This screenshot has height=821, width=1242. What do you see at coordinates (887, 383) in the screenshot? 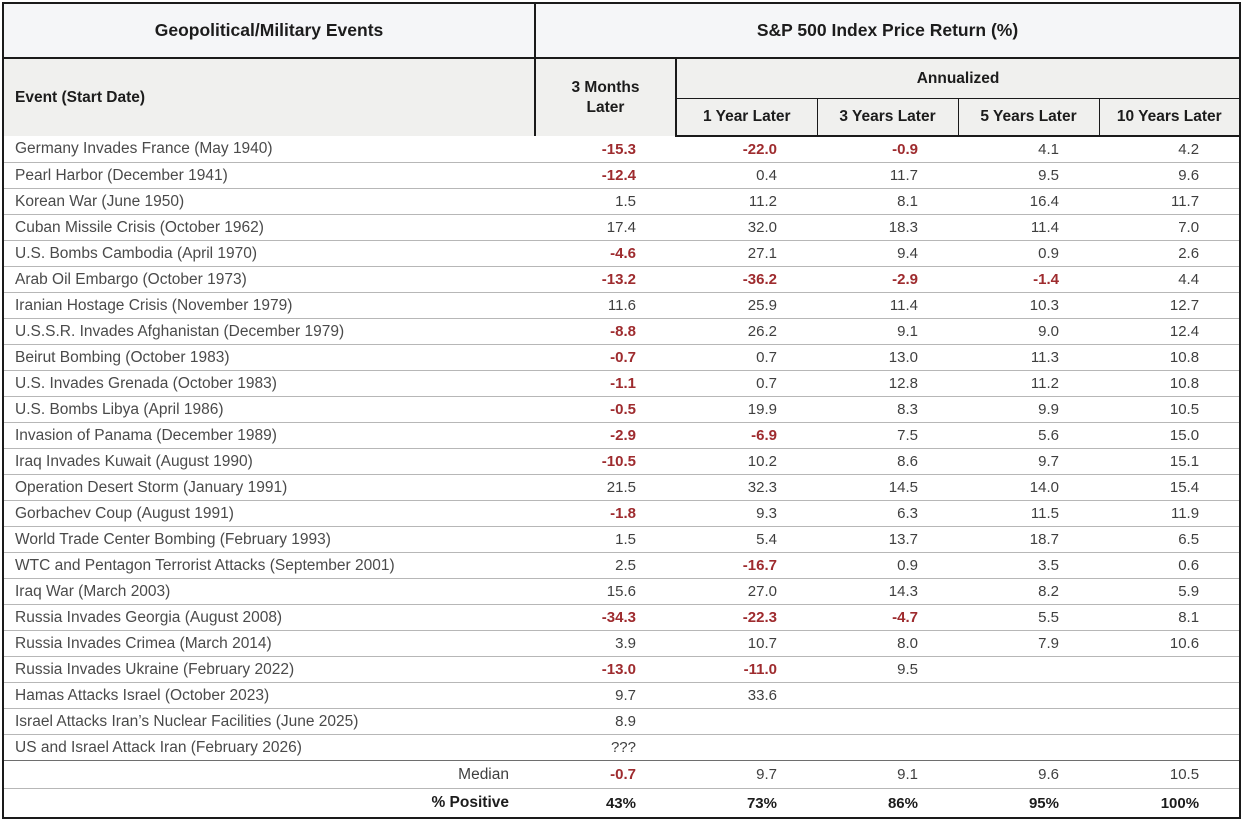
I see `return-3-years: 12.8` at bounding box center [887, 383].